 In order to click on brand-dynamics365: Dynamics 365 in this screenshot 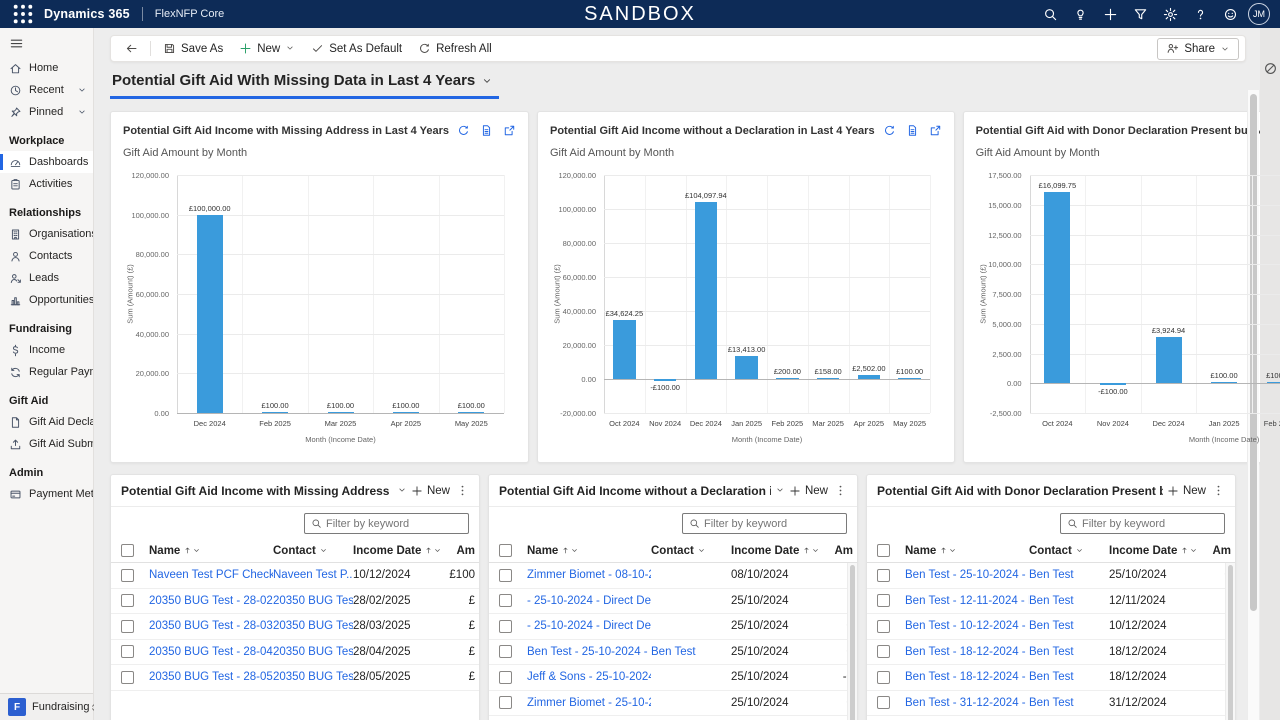, I will do `click(87, 14)`.